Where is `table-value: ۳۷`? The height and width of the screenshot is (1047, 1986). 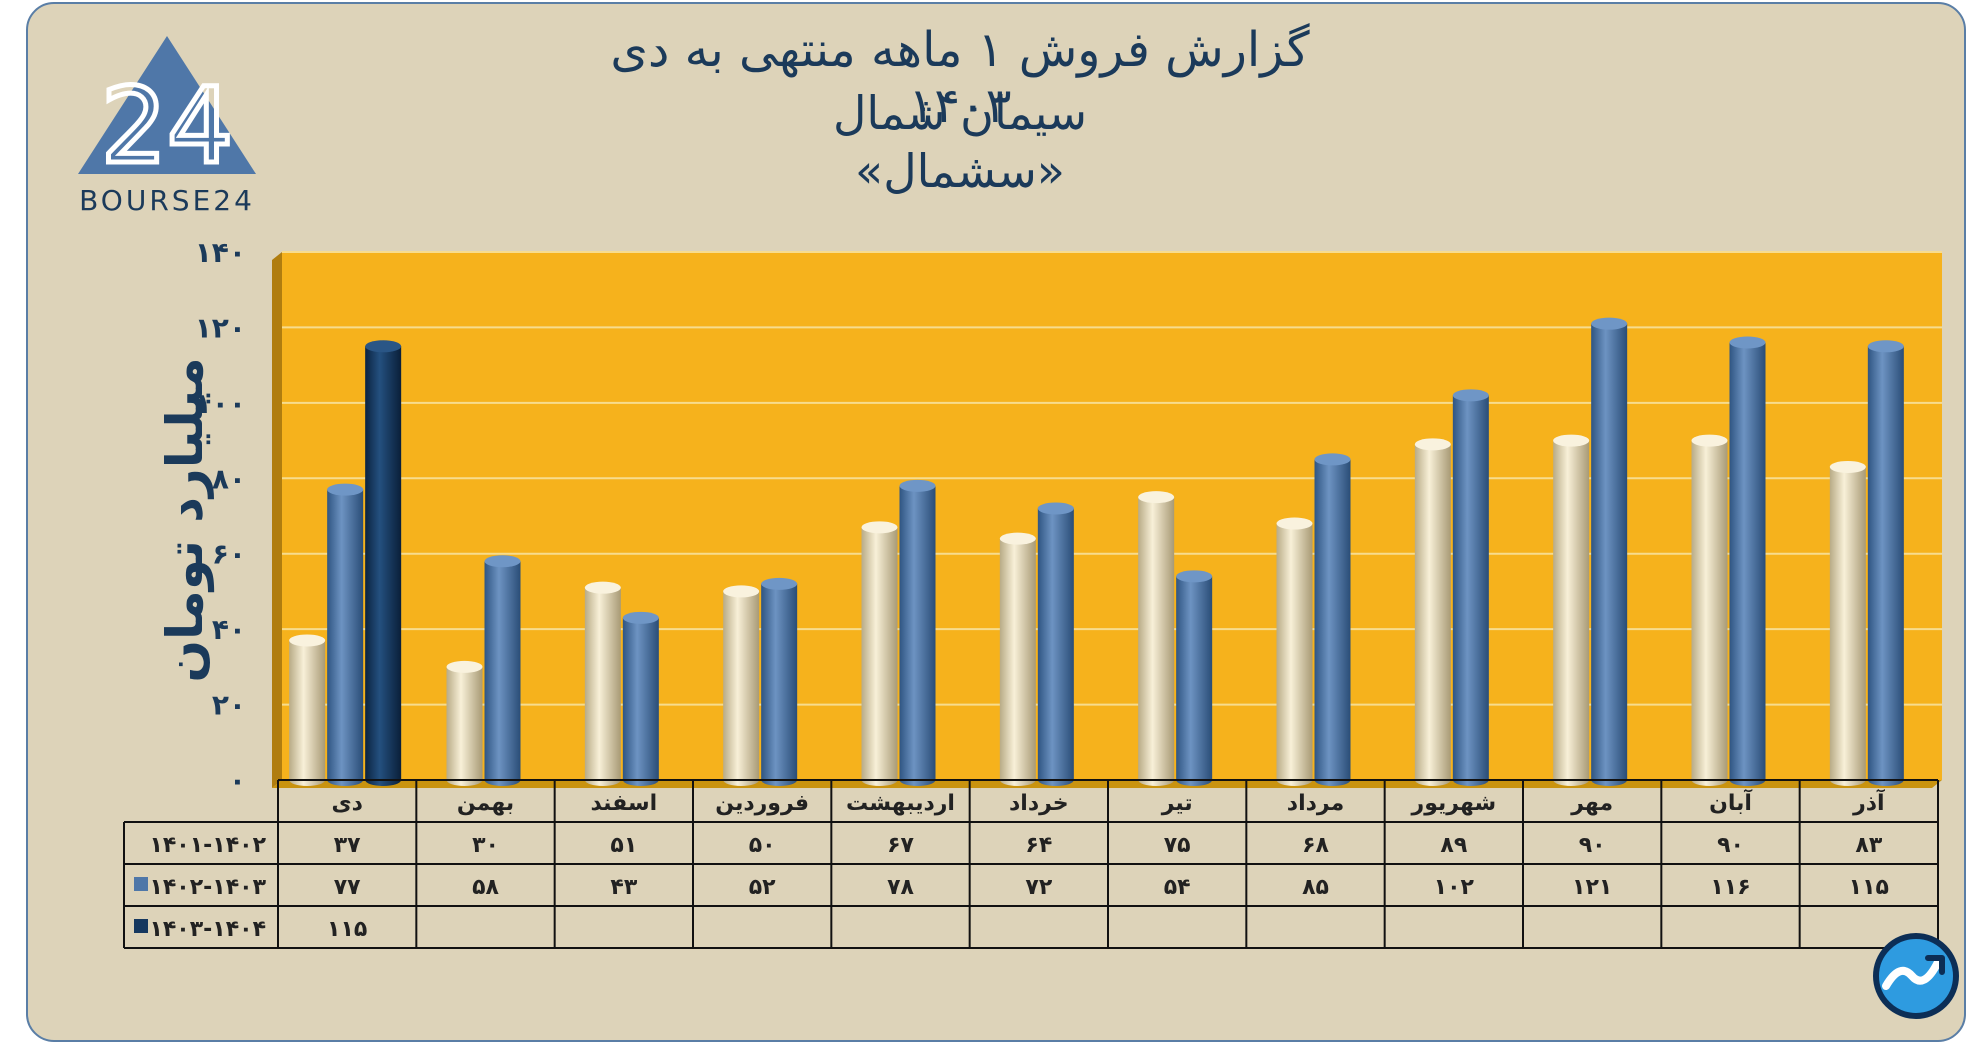 table-value: ۳۷ is located at coordinates (347, 845).